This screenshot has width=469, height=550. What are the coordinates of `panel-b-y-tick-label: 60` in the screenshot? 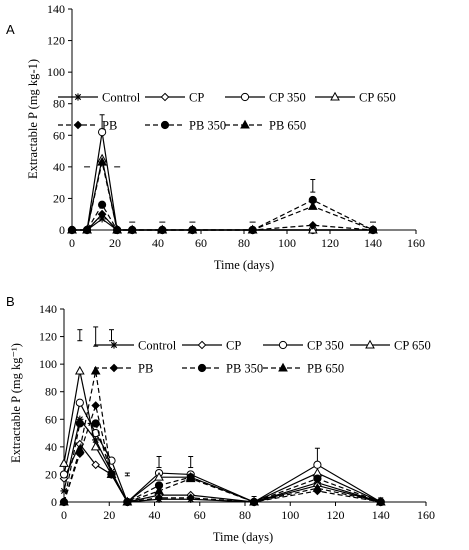 It's located at (51, 419).